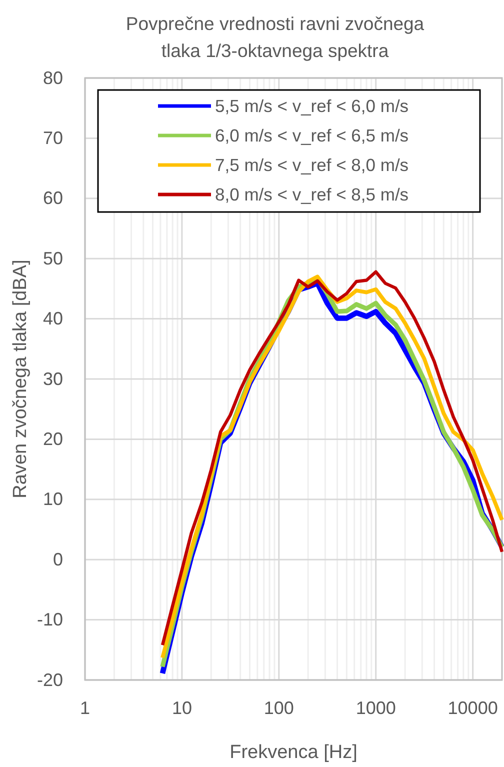  What do you see at coordinates (376, 708) in the screenshot?
I see `x-tick-label: 1000` at bounding box center [376, 708].